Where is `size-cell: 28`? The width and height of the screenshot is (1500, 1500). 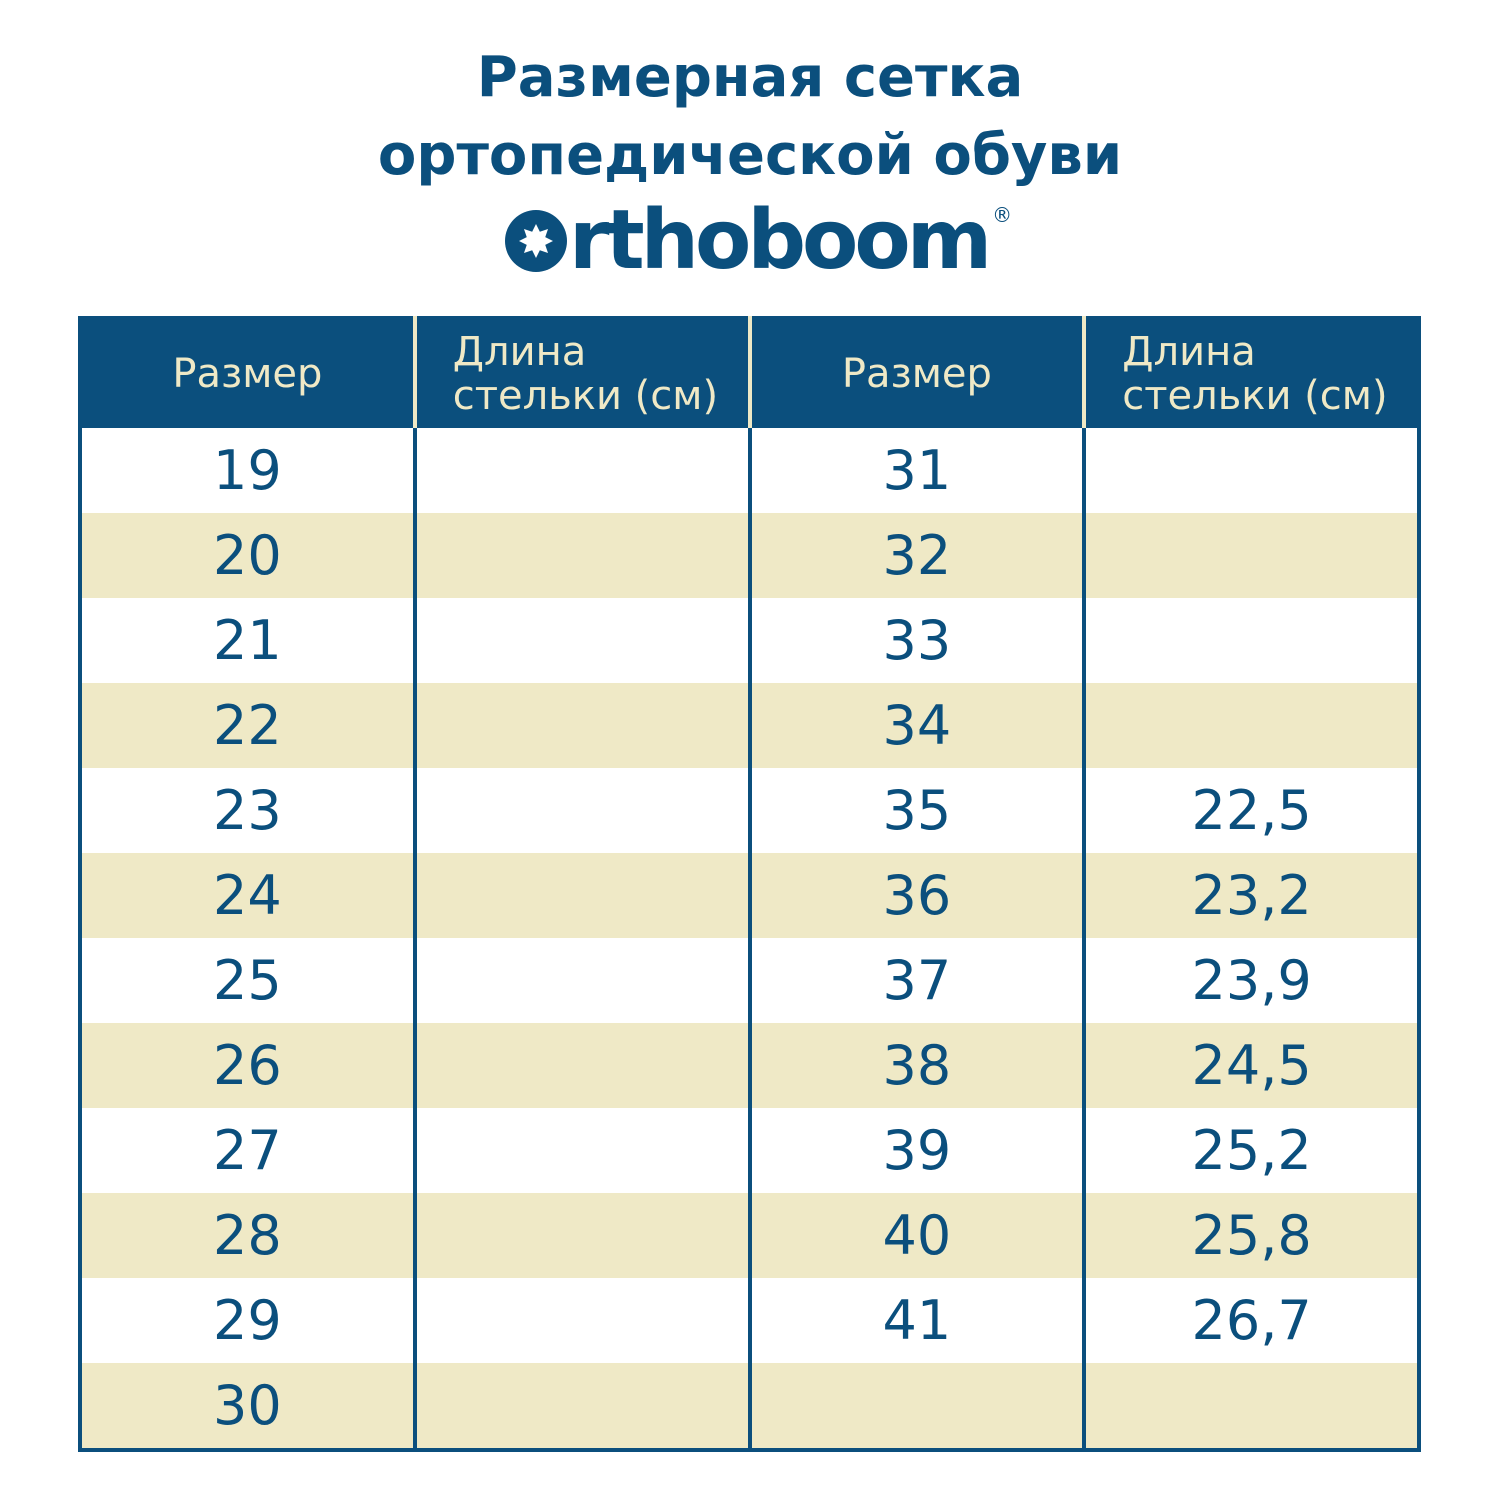 size-cell: 28 is located at coordinates (247, 1235).